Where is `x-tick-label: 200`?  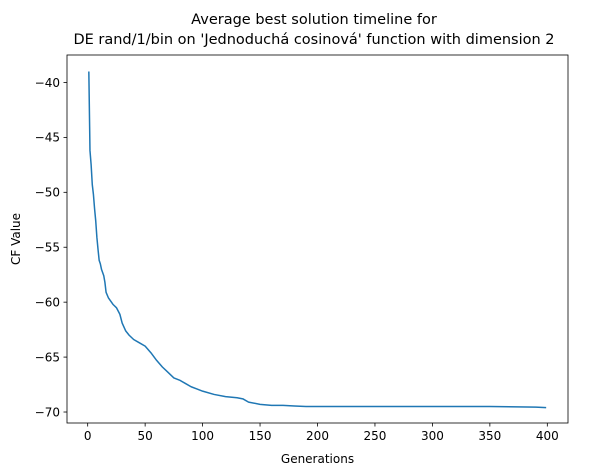
x-tick-label: 200 is located at coordinates (317, 436).